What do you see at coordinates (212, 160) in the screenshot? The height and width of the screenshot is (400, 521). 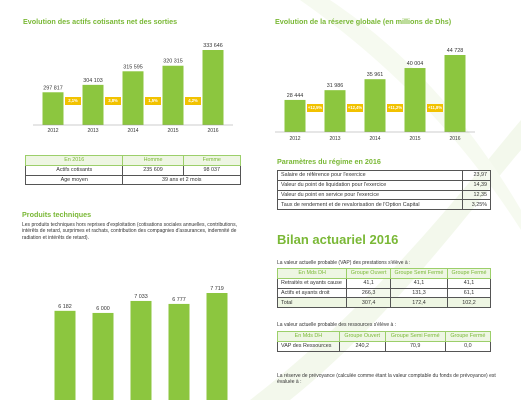 I see `header-cell: Femme` at bounding box center [212, 160].